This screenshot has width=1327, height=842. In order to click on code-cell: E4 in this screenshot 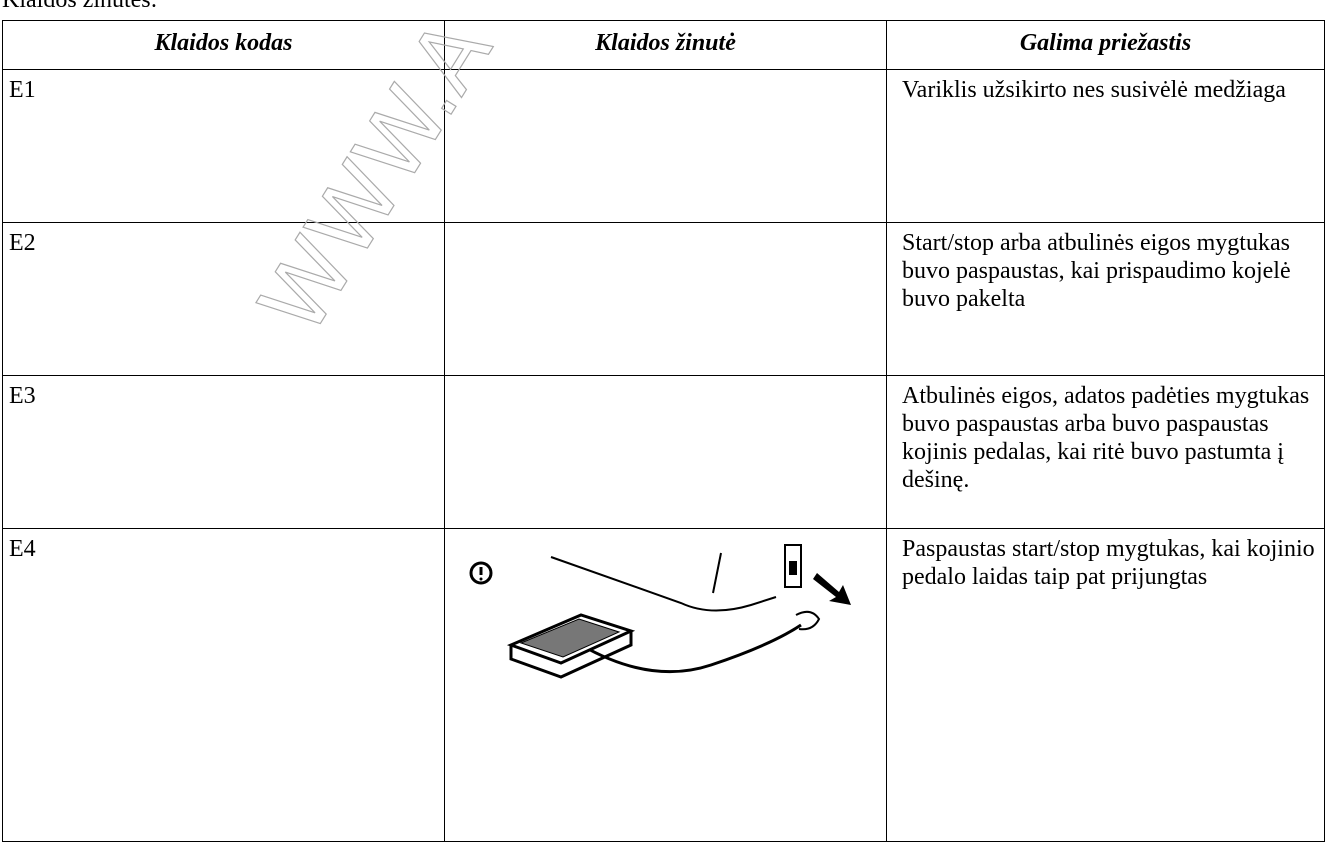, I will do `click(223, 685)`.